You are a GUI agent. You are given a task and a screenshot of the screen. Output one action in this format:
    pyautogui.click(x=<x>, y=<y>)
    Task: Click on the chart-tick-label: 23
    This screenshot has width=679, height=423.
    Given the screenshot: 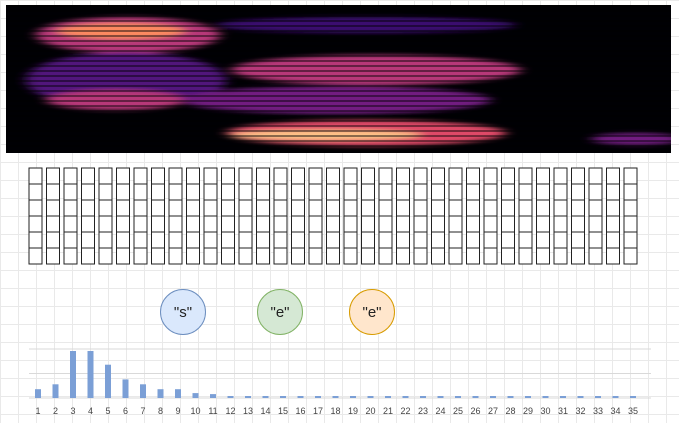 What is the action you would take?
    pyautogui.click(x=423, y=411)
    